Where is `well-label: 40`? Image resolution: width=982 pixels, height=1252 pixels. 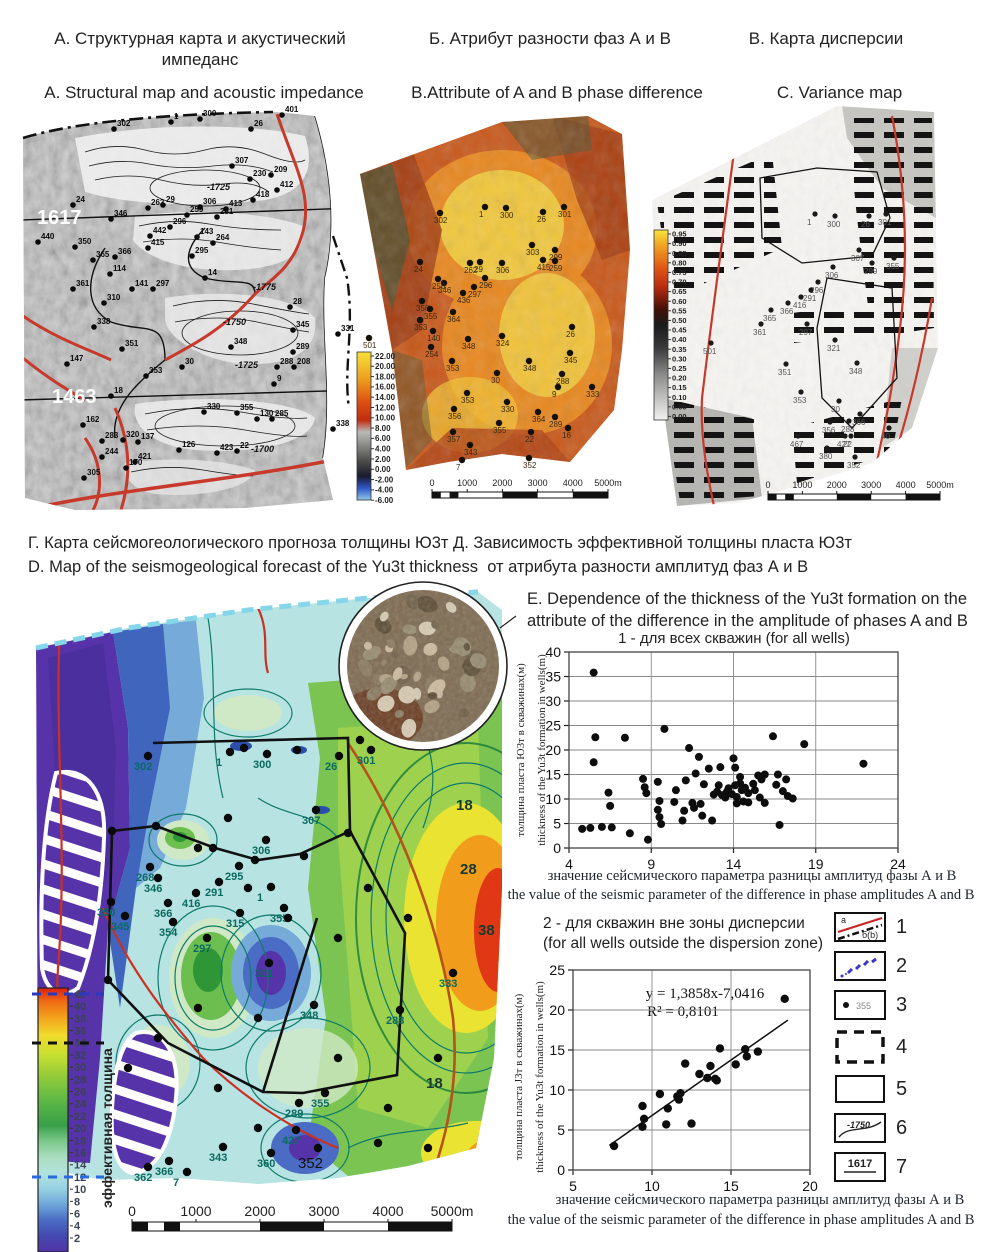 well-label: 40 is located at coordinates (885, 436).